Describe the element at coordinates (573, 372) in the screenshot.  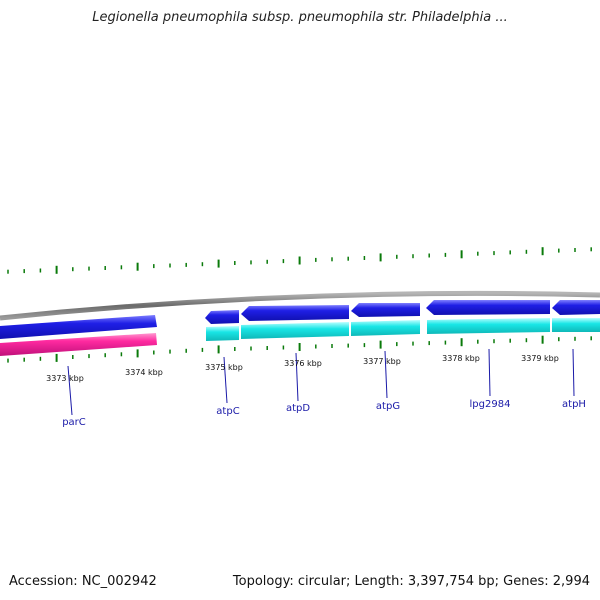
I see `leader-atpH` at that location.